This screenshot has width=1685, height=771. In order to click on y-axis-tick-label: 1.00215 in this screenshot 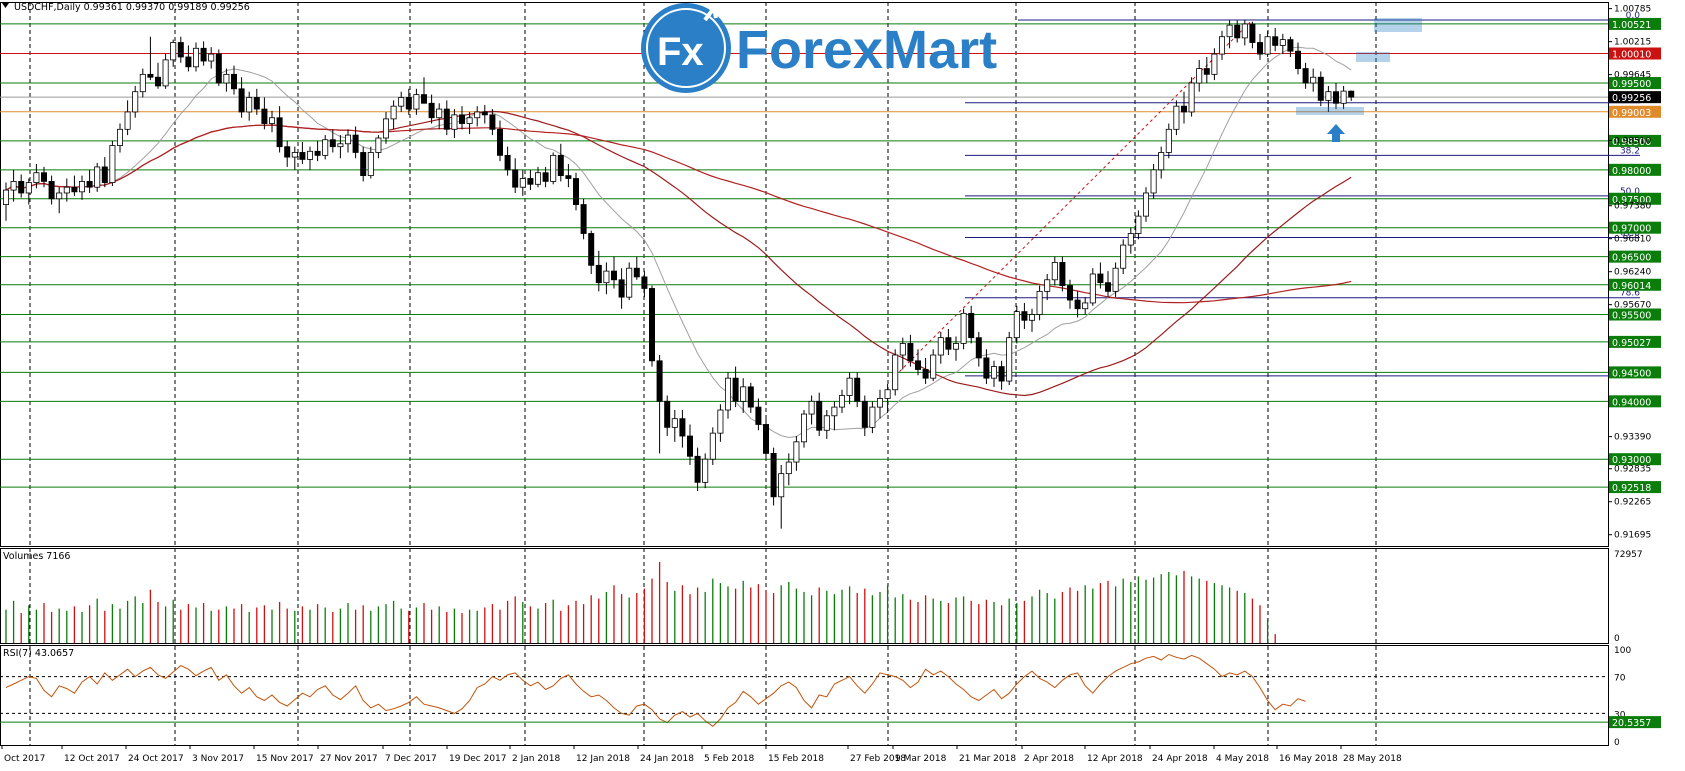, I will do `click(1632, 43)`.